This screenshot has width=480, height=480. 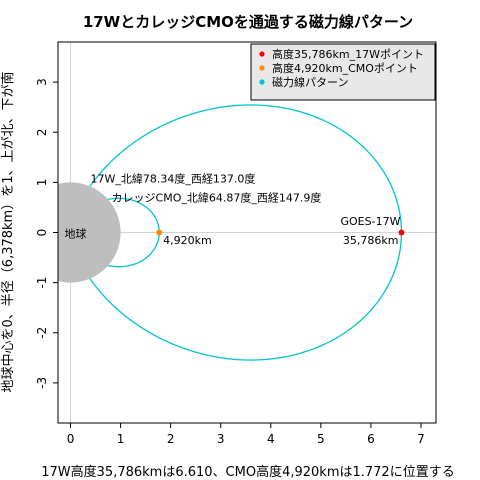 What do you see at coordinates (171, 439) in the screenshot?
I see `x-tick-label: 2` at bounding box center [171, 439].